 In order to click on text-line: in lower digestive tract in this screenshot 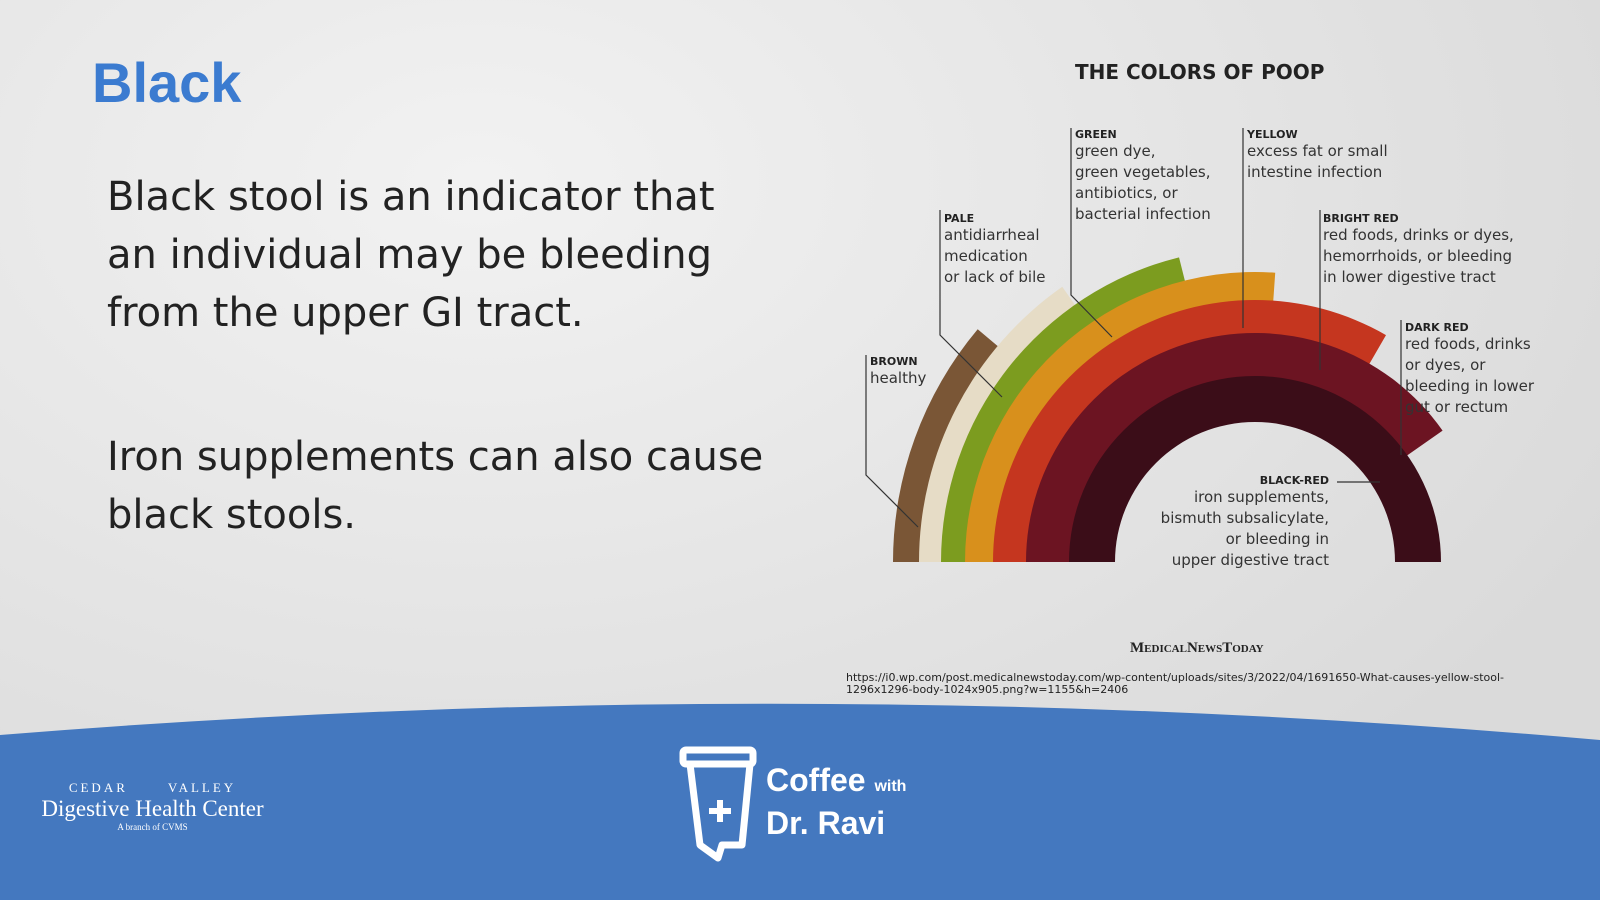, I will do `click(1409, 277)`.